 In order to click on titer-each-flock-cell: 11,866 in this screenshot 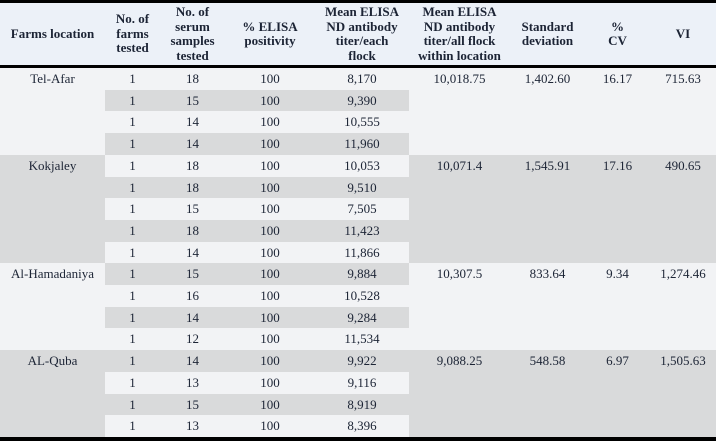, I will do `click(362, 252)`.